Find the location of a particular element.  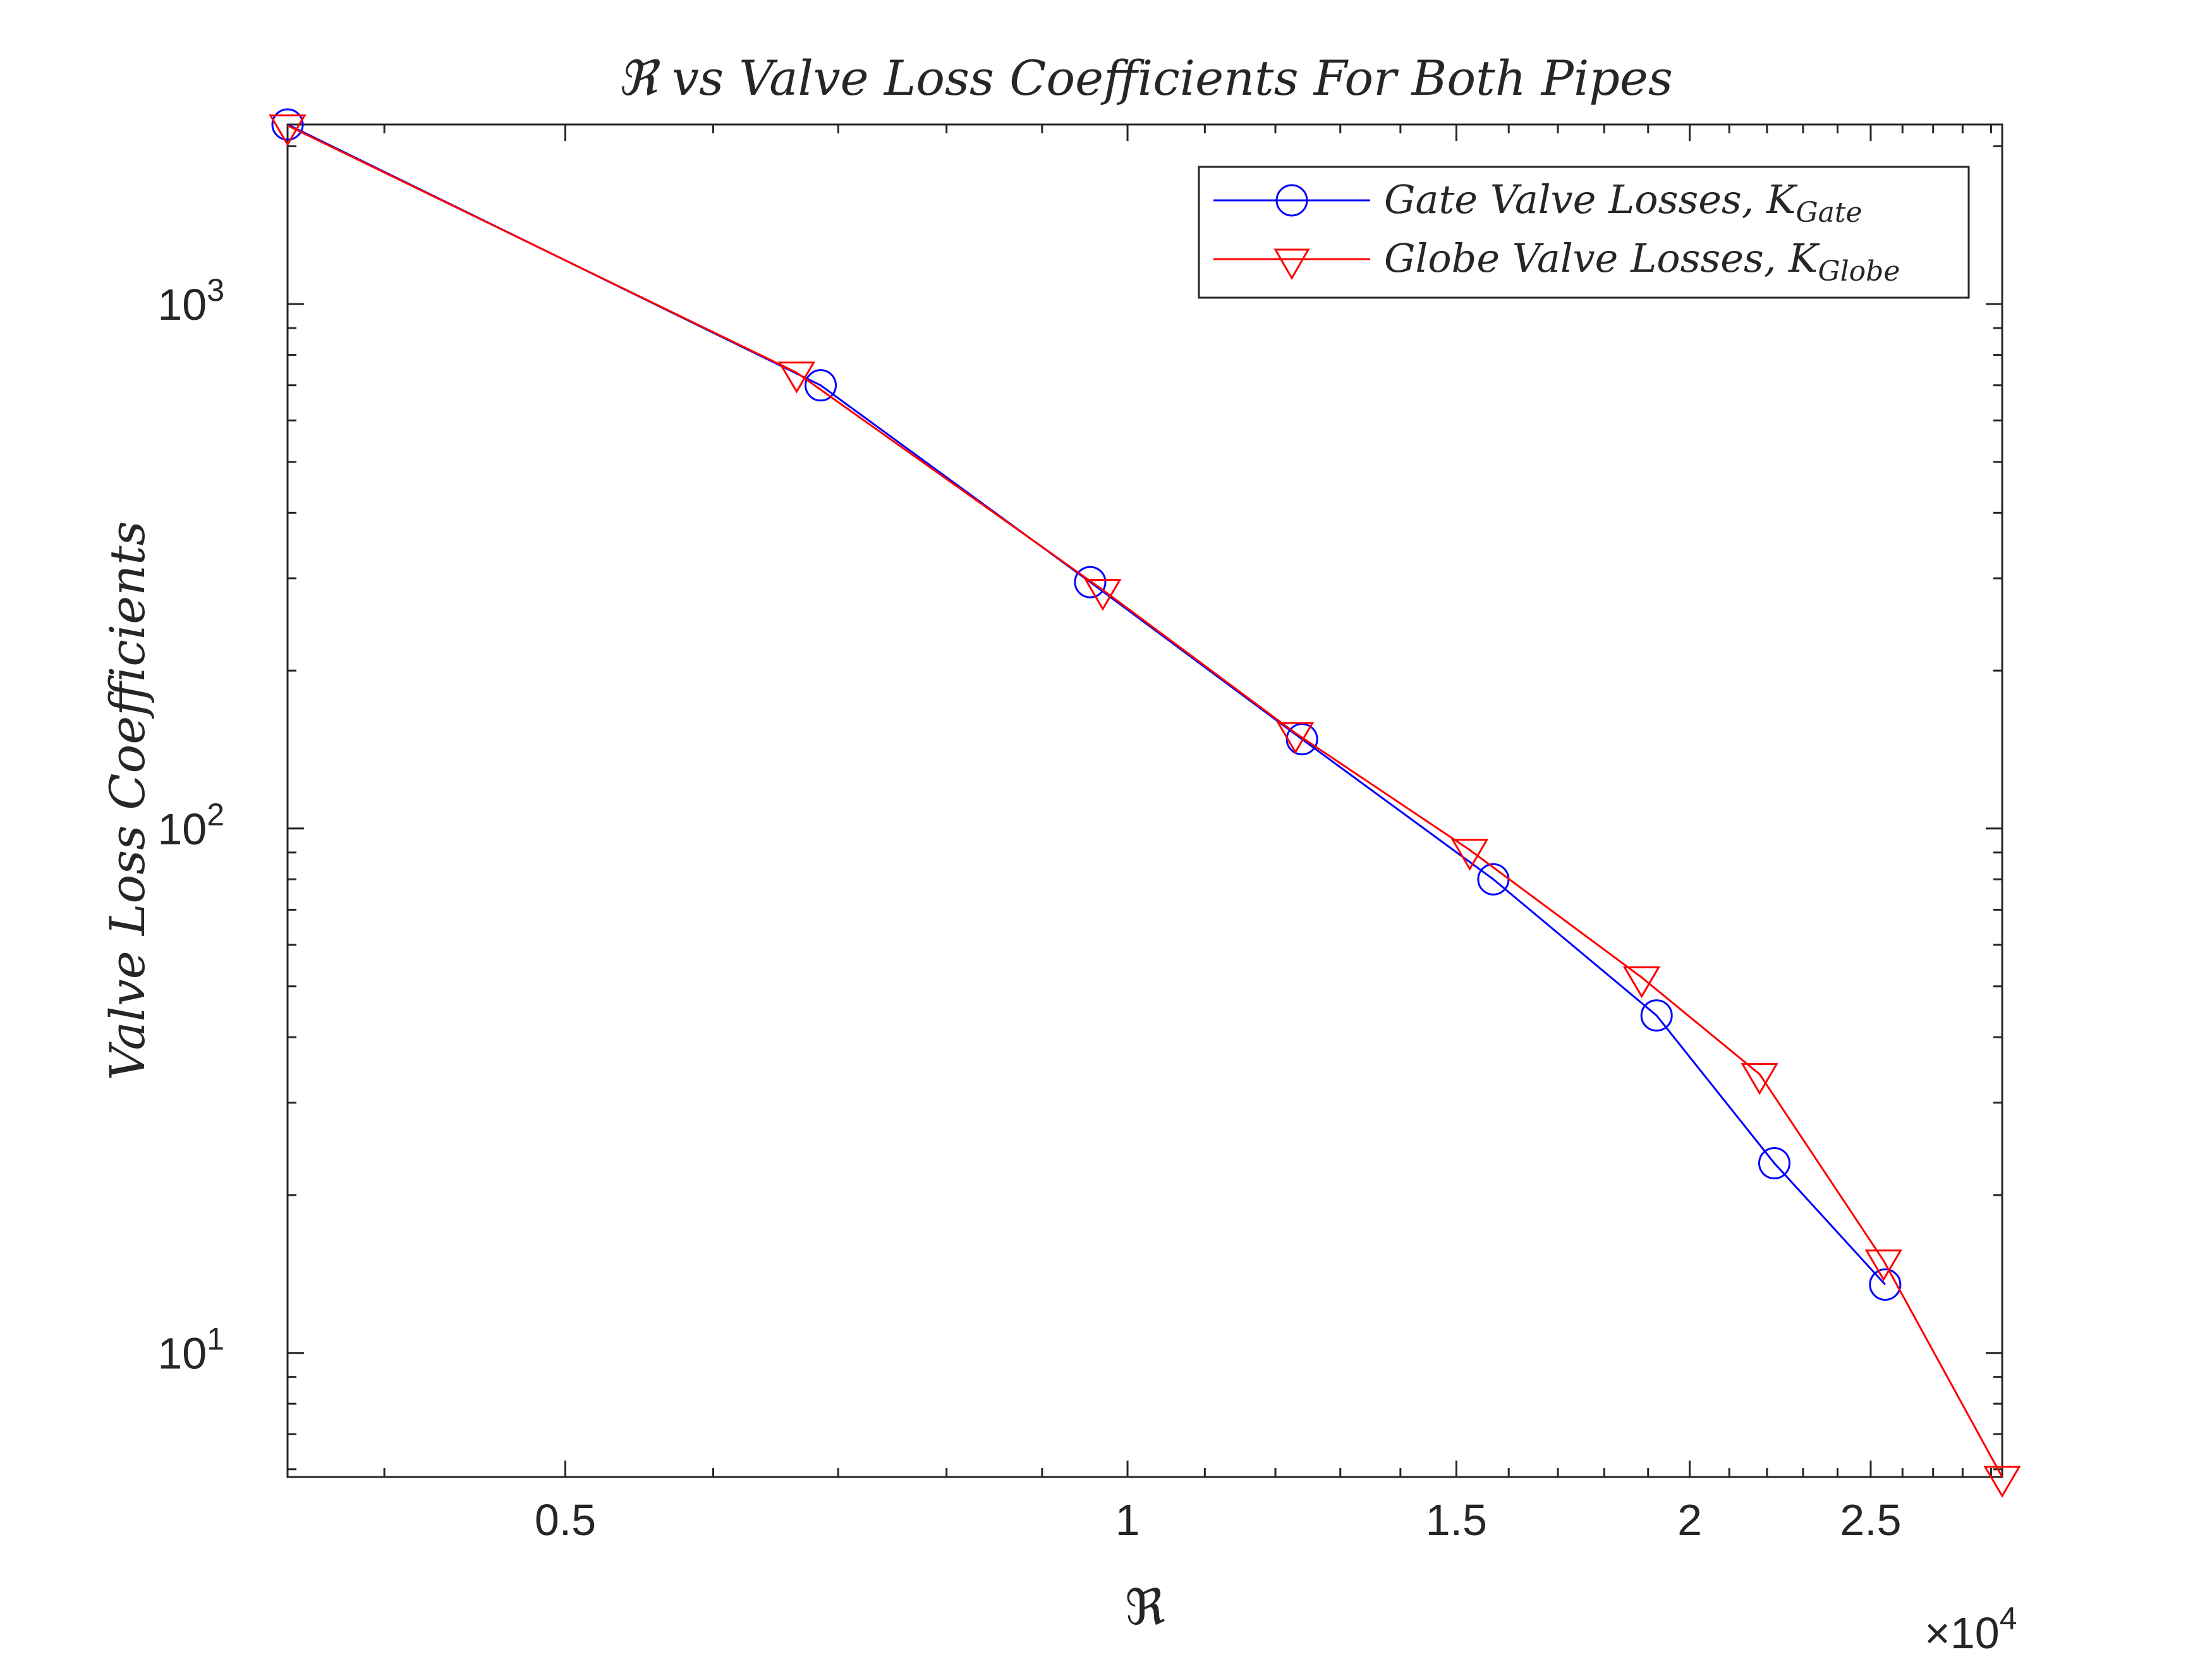

y-tick-label-0: 10¹ is located at coordinates (191, 1350).